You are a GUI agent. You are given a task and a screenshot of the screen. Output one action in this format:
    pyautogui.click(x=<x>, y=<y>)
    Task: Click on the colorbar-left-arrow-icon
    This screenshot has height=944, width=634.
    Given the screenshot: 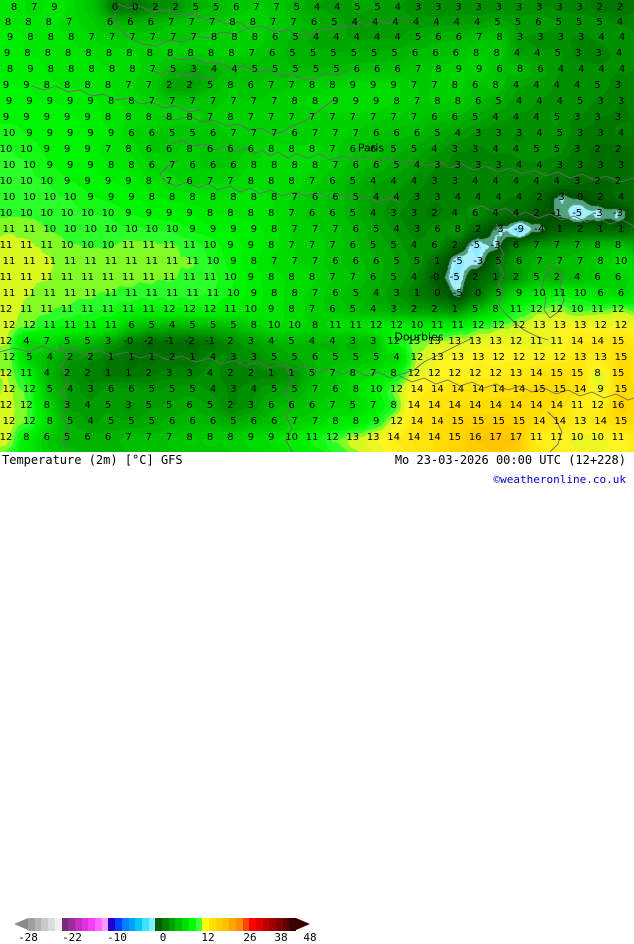 What is the action you would take?
    pyautogui.click(x=21, y=924)
    